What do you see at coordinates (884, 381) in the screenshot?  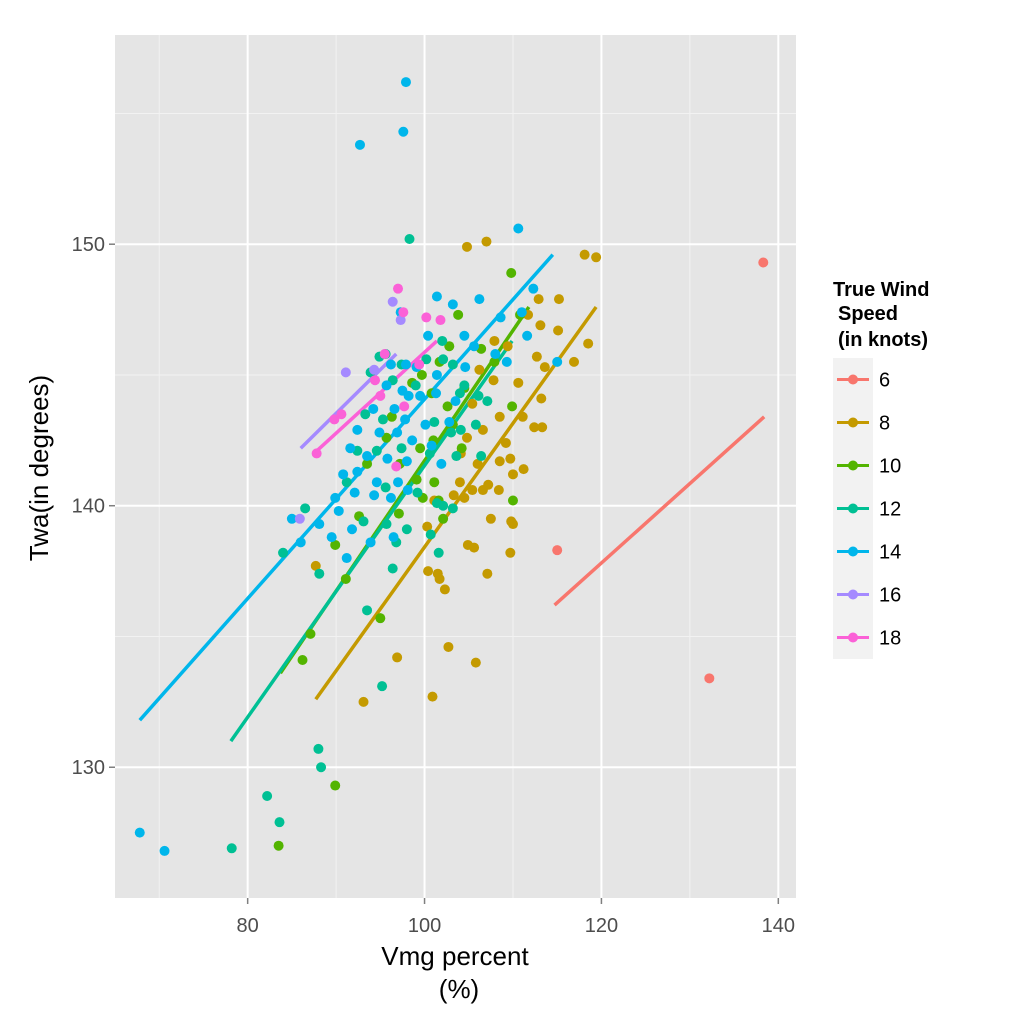 I see `legend-label-6: 6` at bounding box center [884, 381].